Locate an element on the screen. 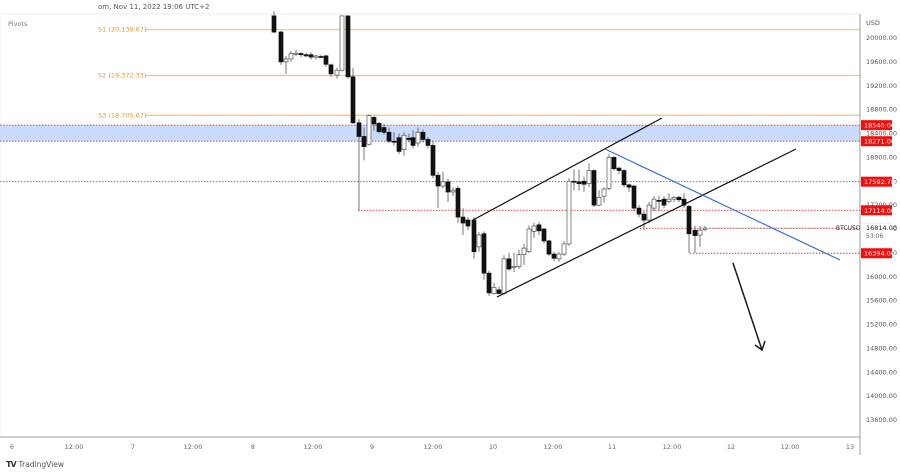 The image size is (900, 475). down-arrow-icon is located at coordinates (747, 306).